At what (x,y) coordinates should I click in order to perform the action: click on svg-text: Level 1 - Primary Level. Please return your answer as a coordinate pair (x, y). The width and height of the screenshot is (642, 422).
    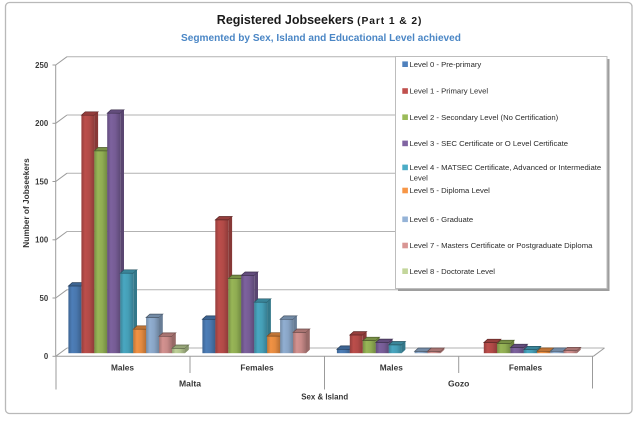
    Looking at the image, I should click on (449, 91).